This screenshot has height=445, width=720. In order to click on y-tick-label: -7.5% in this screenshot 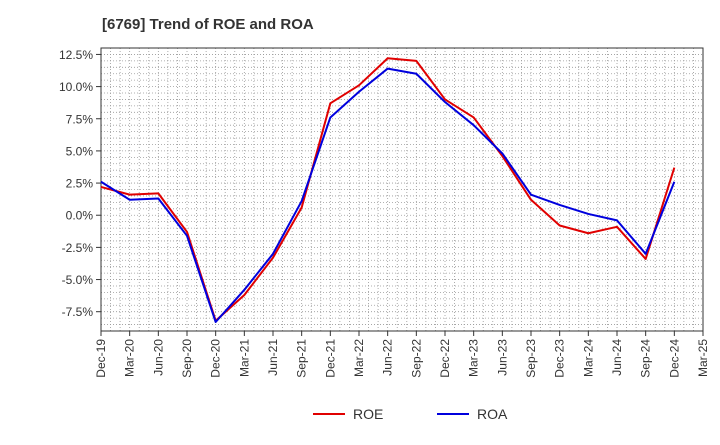, I will do `click(78, 312)`.